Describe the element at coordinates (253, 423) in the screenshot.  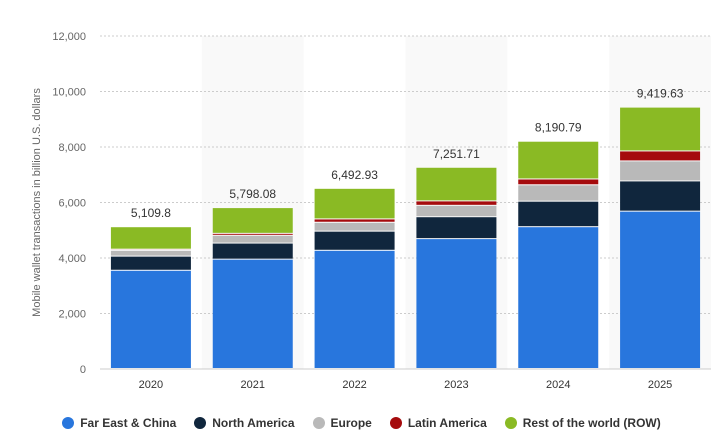
I see `legend-label: North America` at that location.